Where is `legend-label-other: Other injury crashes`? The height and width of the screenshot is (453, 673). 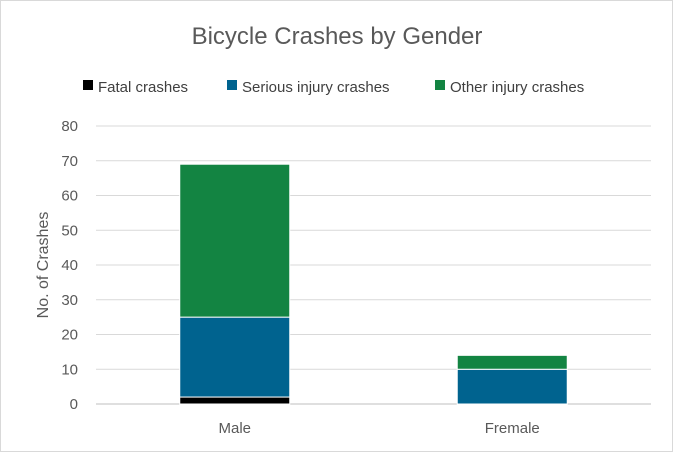 legend-label-other: Other injury crashes is located at coordinates (517, 87).